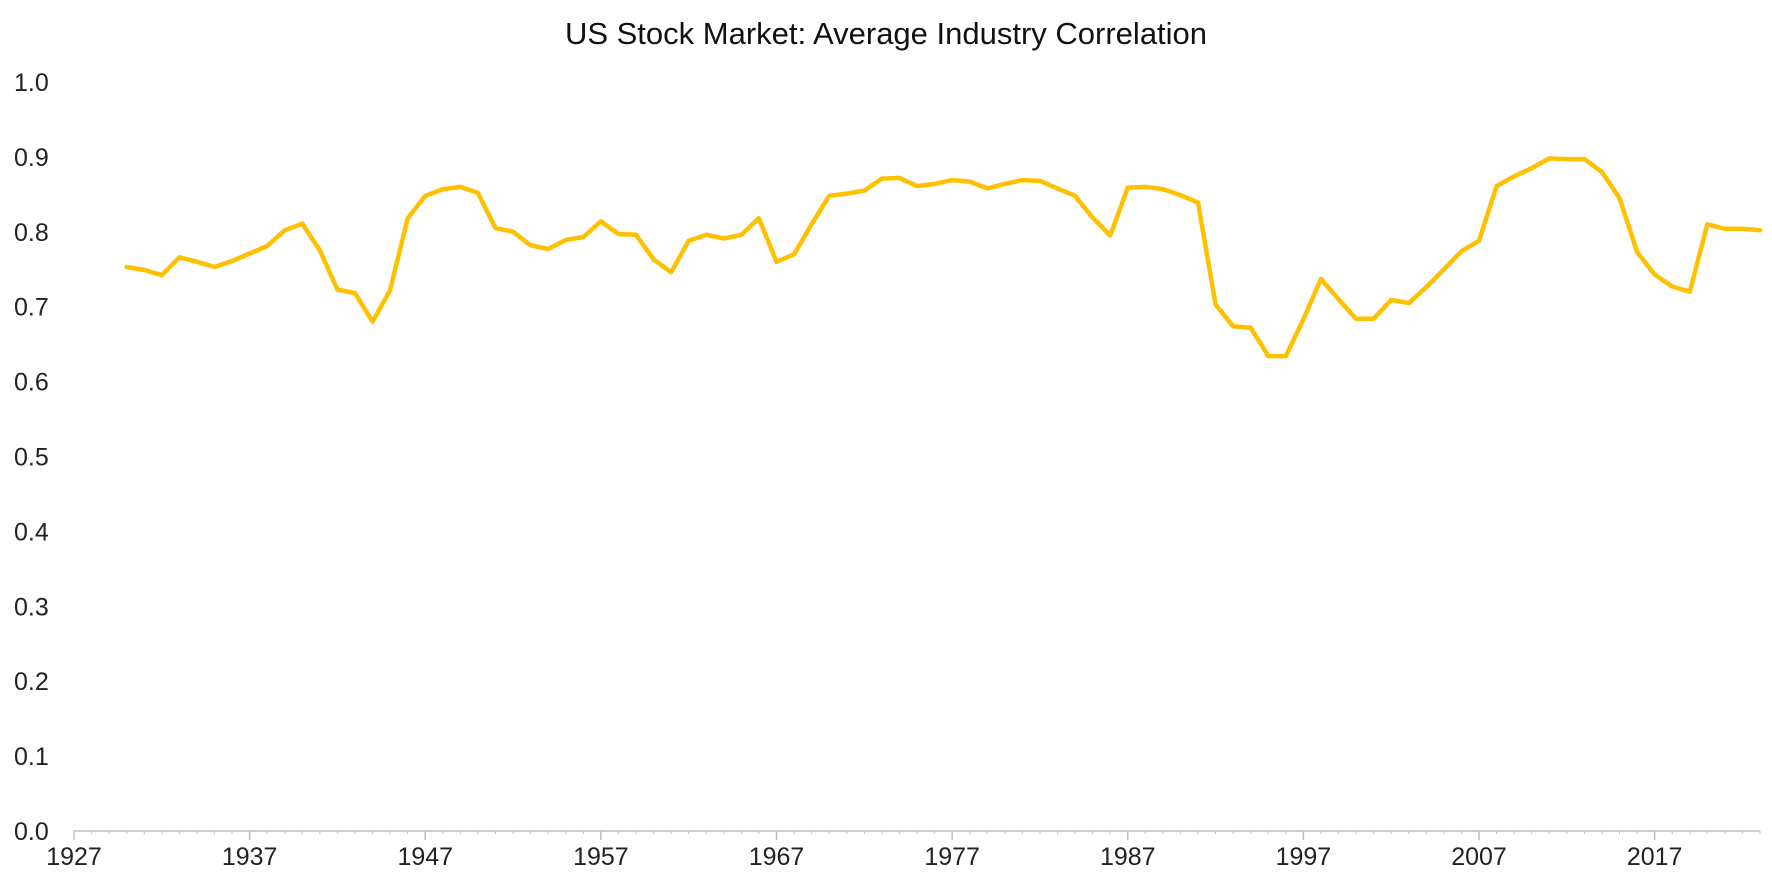 This screenshot has height=891, width=1772. I want to click on y-tick-label: 1.0, so click(31, 83).